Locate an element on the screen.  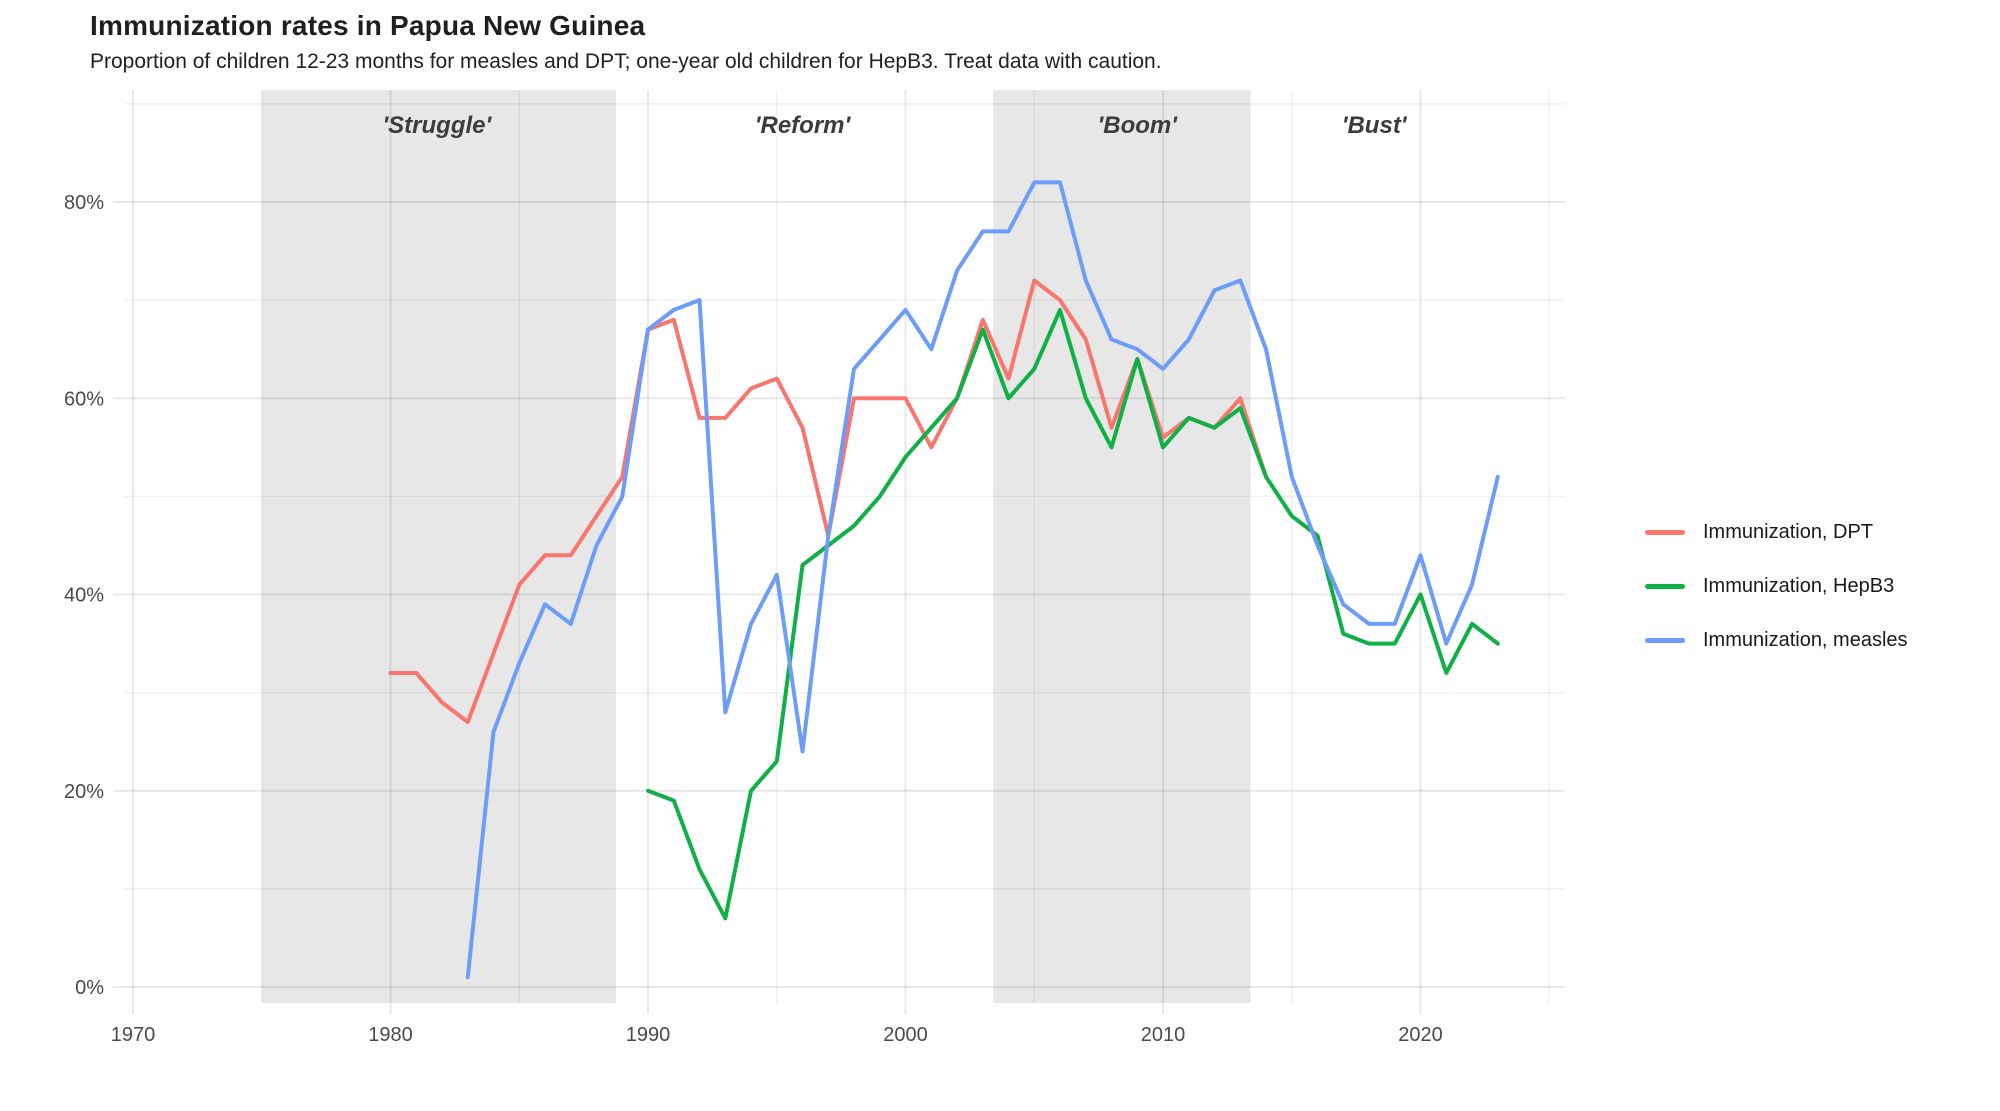
x-tick-label: 1990 is located at coordinates (648, 1035).